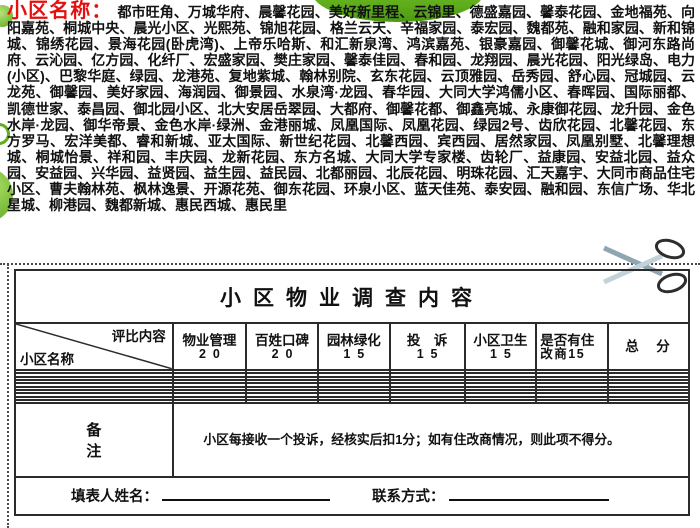  I want to click on diagonal-line, so click(93, 347).